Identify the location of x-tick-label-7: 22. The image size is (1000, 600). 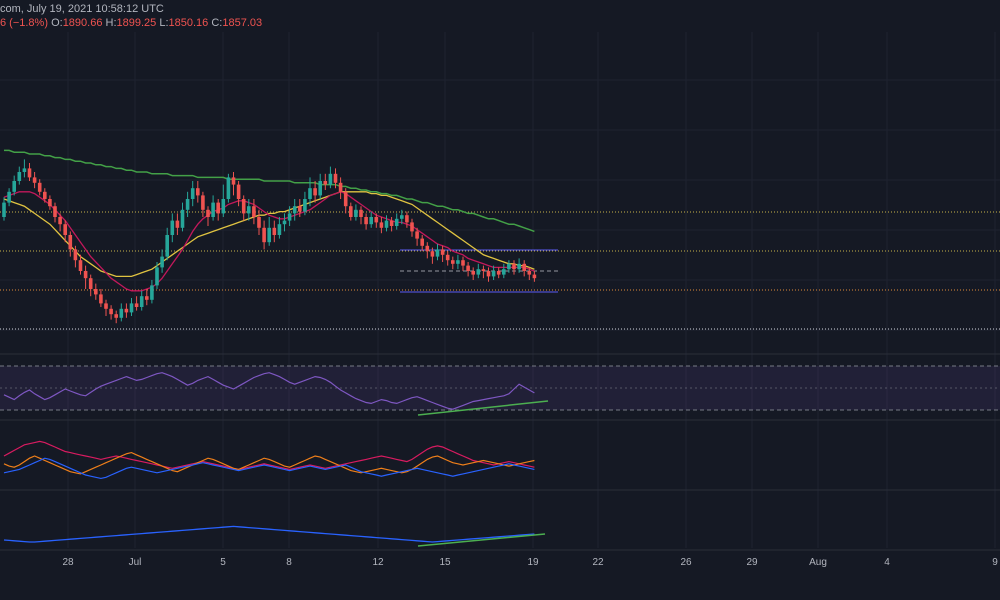
(598, 562).